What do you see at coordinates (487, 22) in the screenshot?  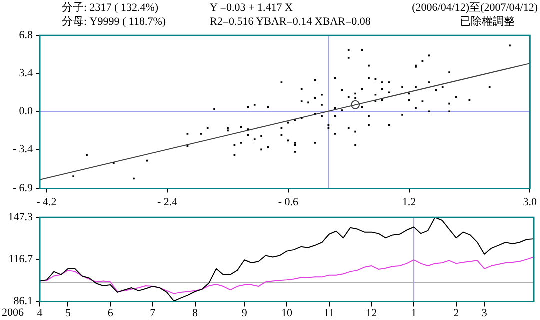 I see `text: 已除權調整` at bounding box center [487, 22].